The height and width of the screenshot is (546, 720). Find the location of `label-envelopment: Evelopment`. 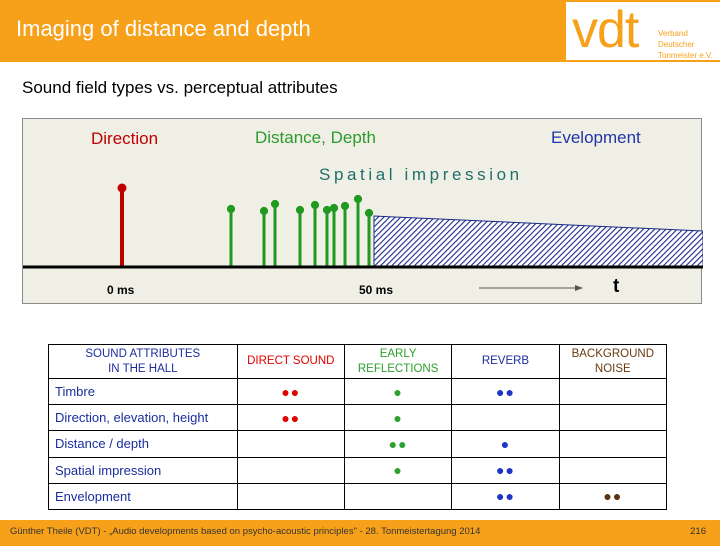

label-envelopment: Evelopment is located at coordinates (596, 137).